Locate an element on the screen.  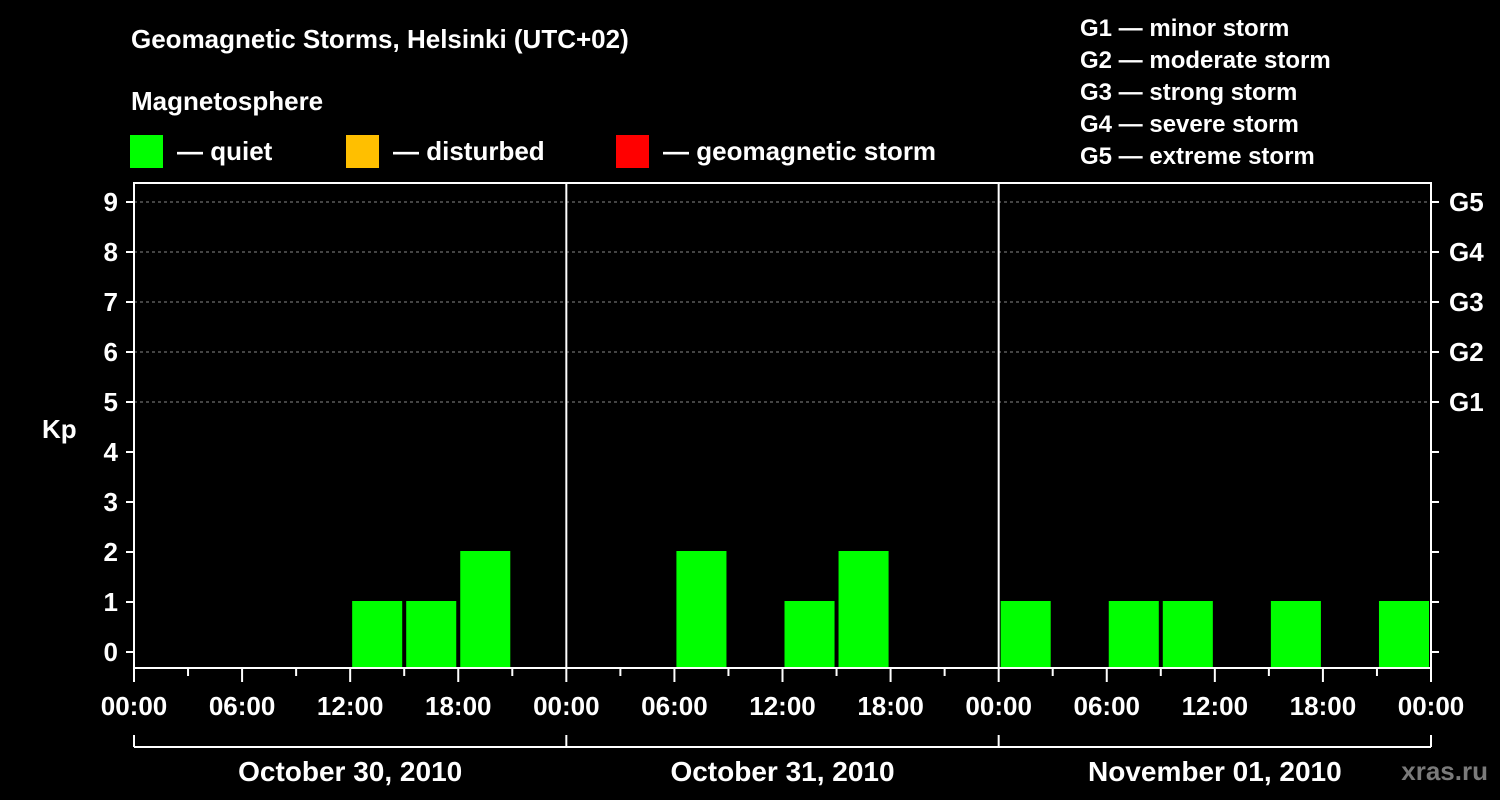
x-tick-label-3: 18:00 is located at coordinates (458, 706).